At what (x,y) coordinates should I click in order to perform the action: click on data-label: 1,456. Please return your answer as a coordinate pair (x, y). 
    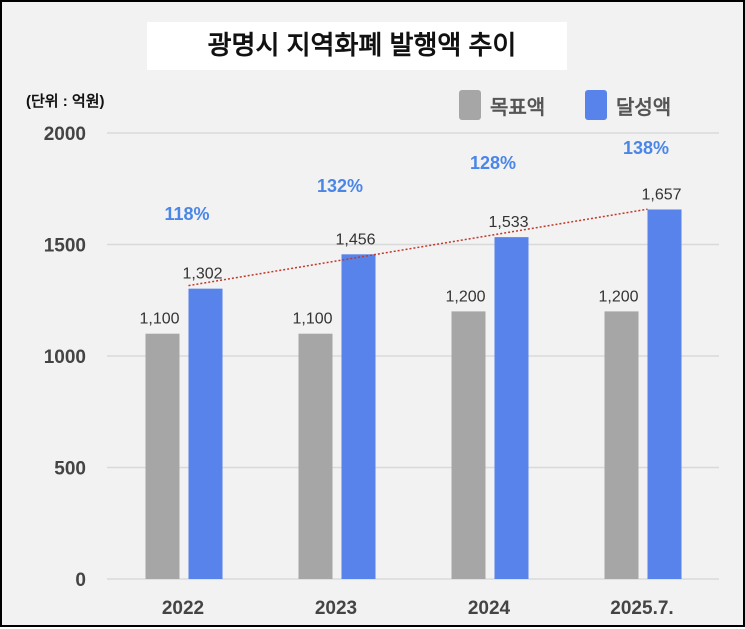
    Looking at the image, I should click on (355, 239).